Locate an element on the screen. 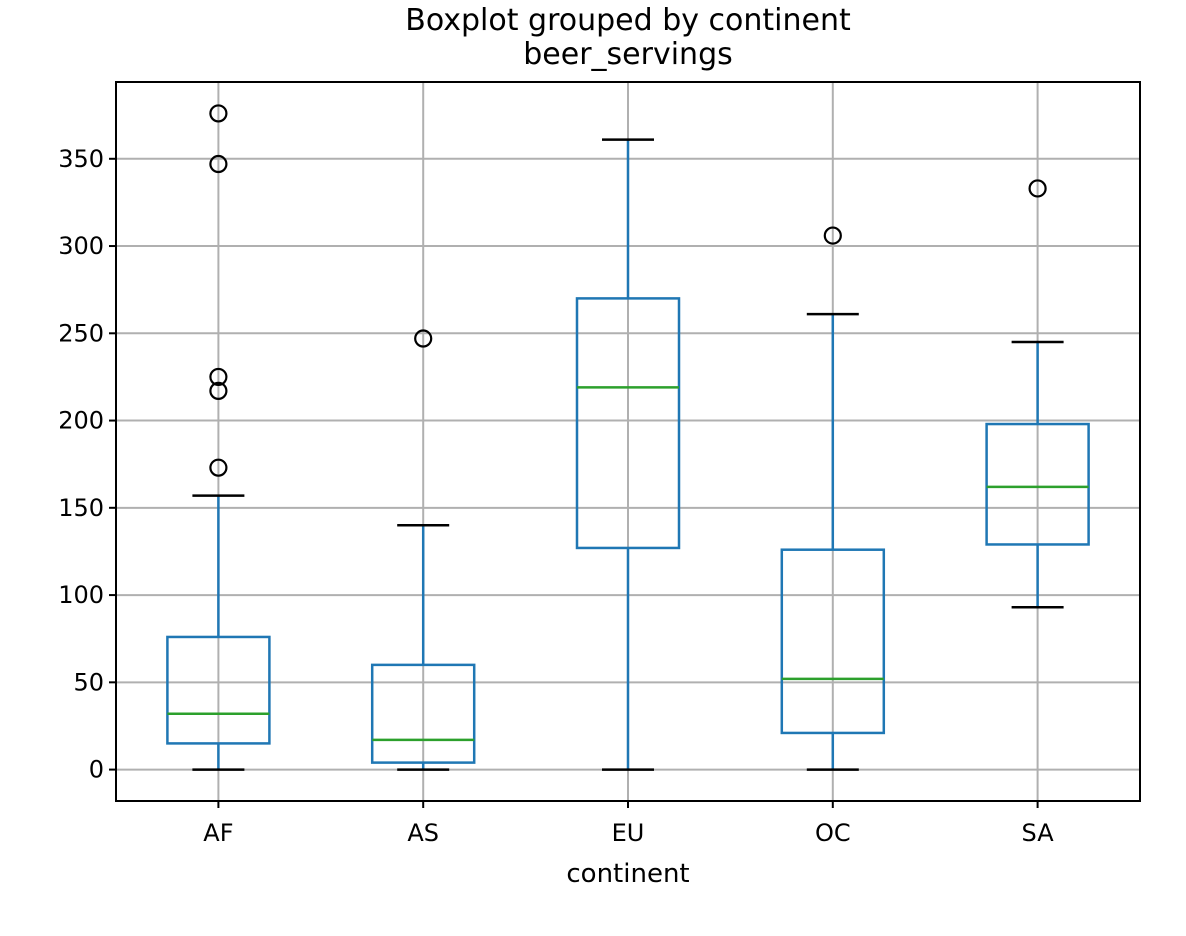 The image size is (1186, 936). box-group-eu is located at coordinates (628, 454).